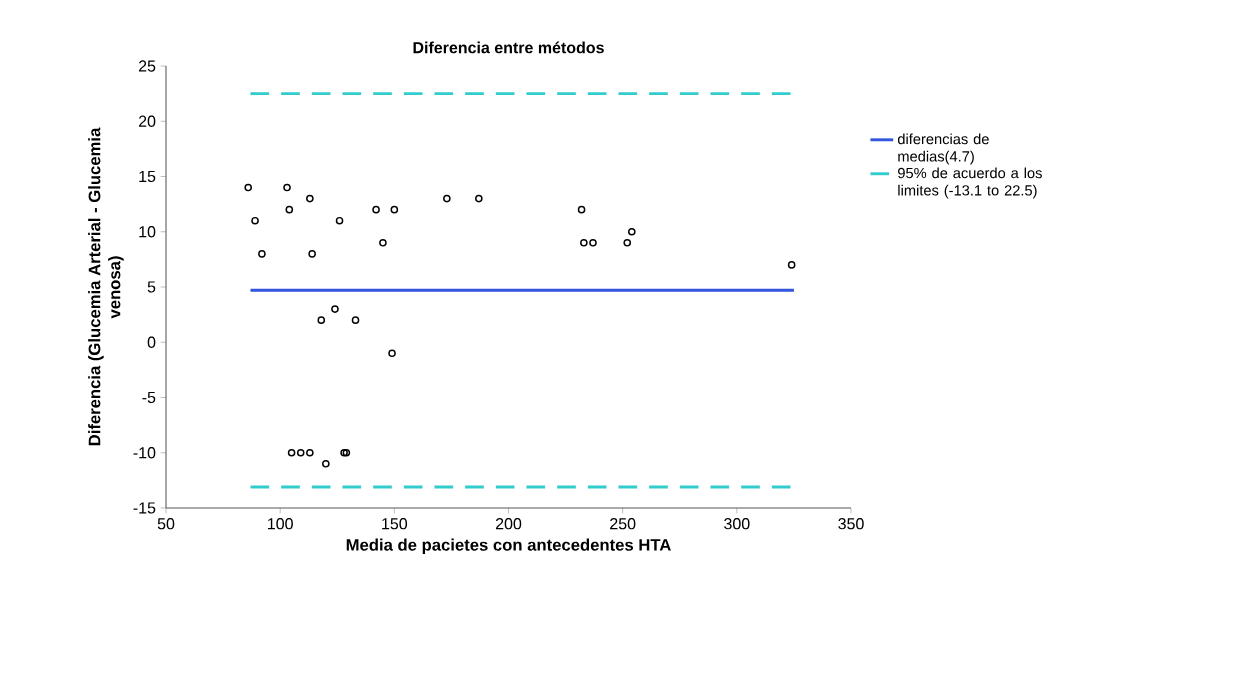 The image size is (1241, 694). I want to click on chart-title: Diferencia entre métodos, so click(508, 47).